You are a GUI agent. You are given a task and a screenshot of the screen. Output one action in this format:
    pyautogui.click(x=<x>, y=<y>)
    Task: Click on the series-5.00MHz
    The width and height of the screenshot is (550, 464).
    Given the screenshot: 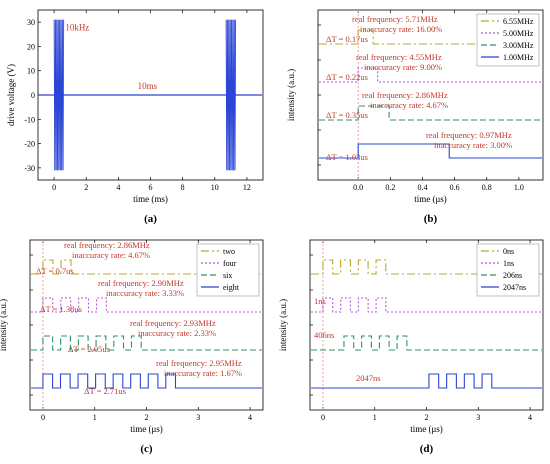 What is the action you would take?
    pyautogui.click(x=430, y=75)
    